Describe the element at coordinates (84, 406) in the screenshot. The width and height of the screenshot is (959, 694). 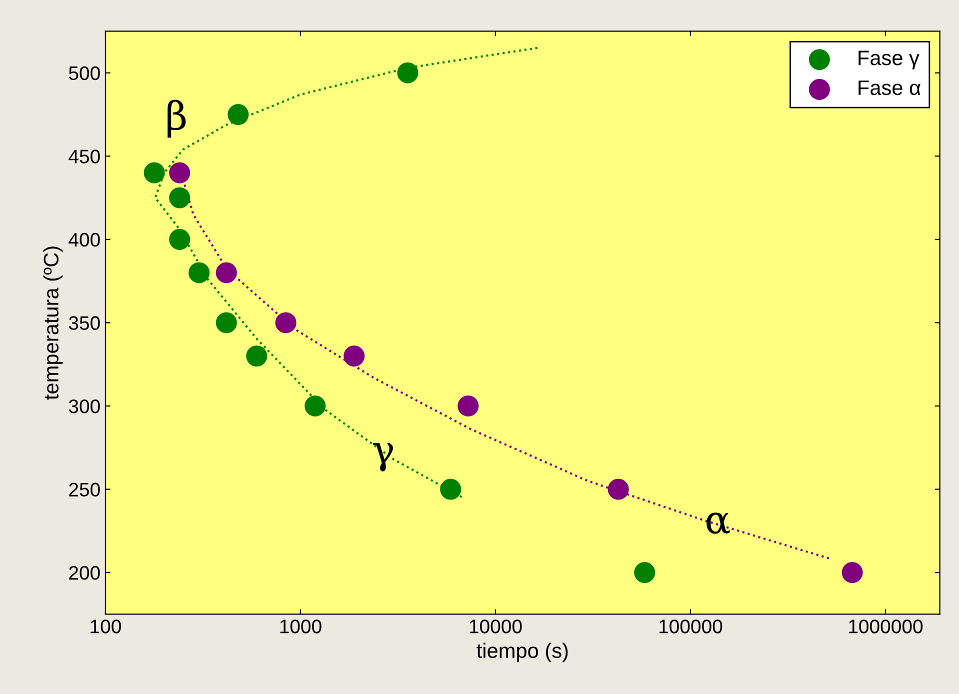
I see `y-tick-label: 300` at that location.